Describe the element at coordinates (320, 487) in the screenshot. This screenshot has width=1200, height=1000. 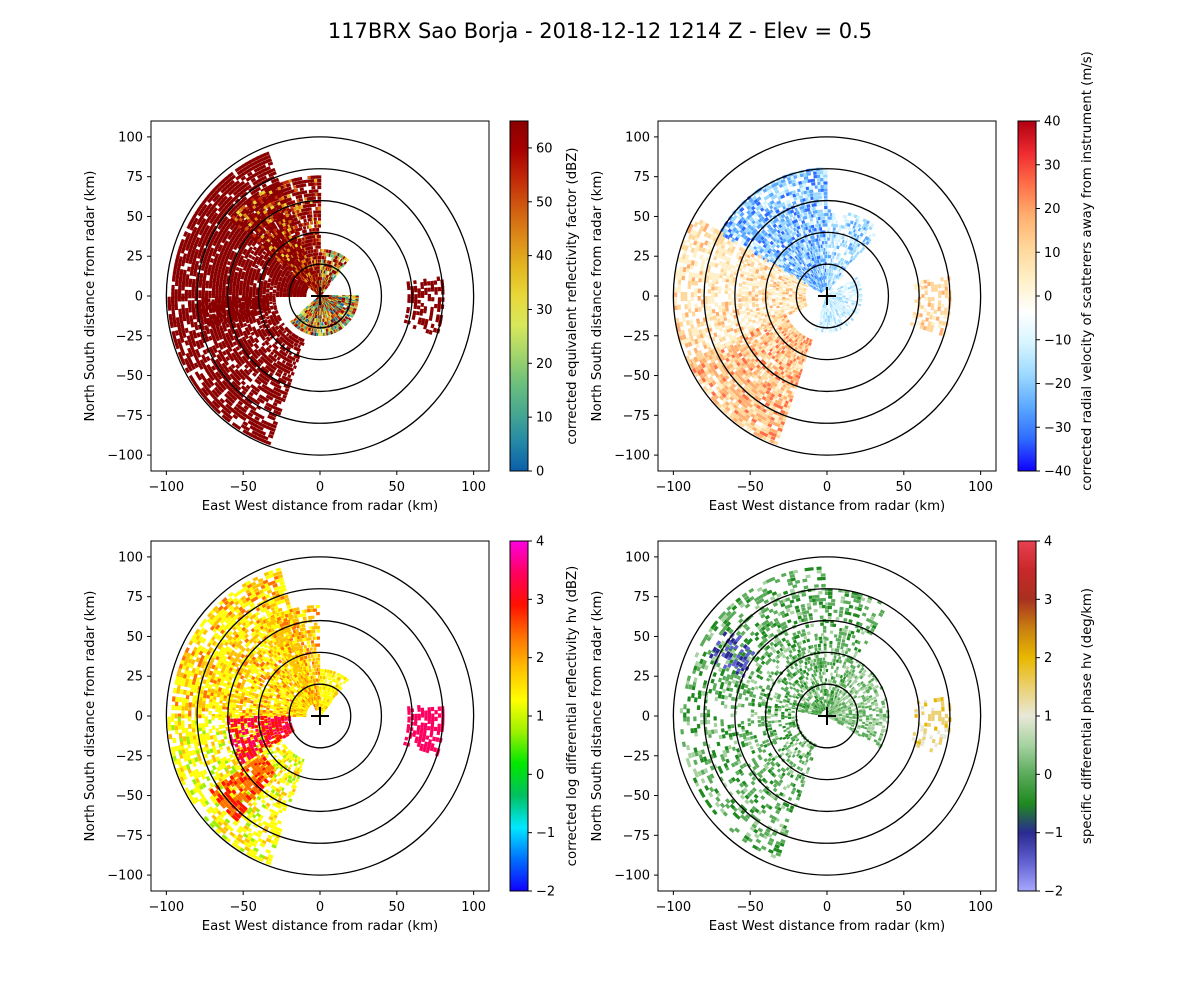
I see `x-tick-label: 0` at that location.